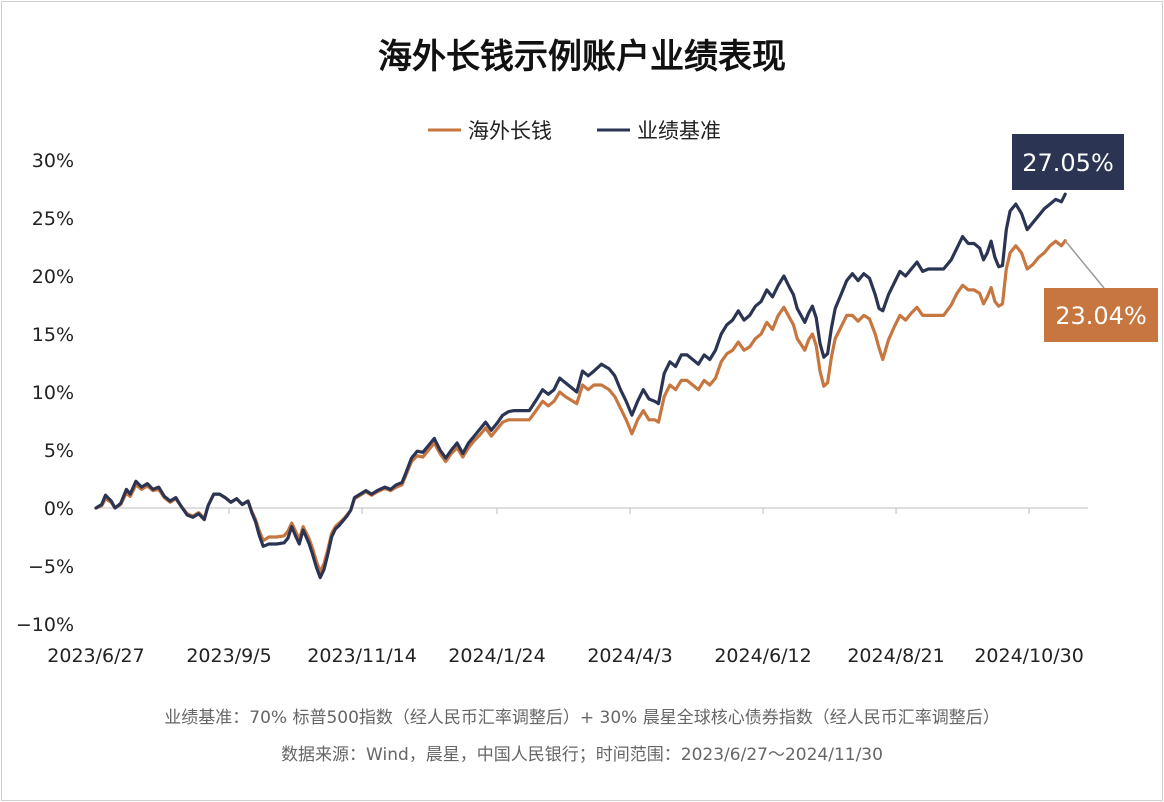 Image resolution: width=1164 pixels, height=802 pixels. What do you see at coordinates (362, 656) in the screenshot?
I see `x-tick-label: 2023/11/14` at bounding box center [362, 656].